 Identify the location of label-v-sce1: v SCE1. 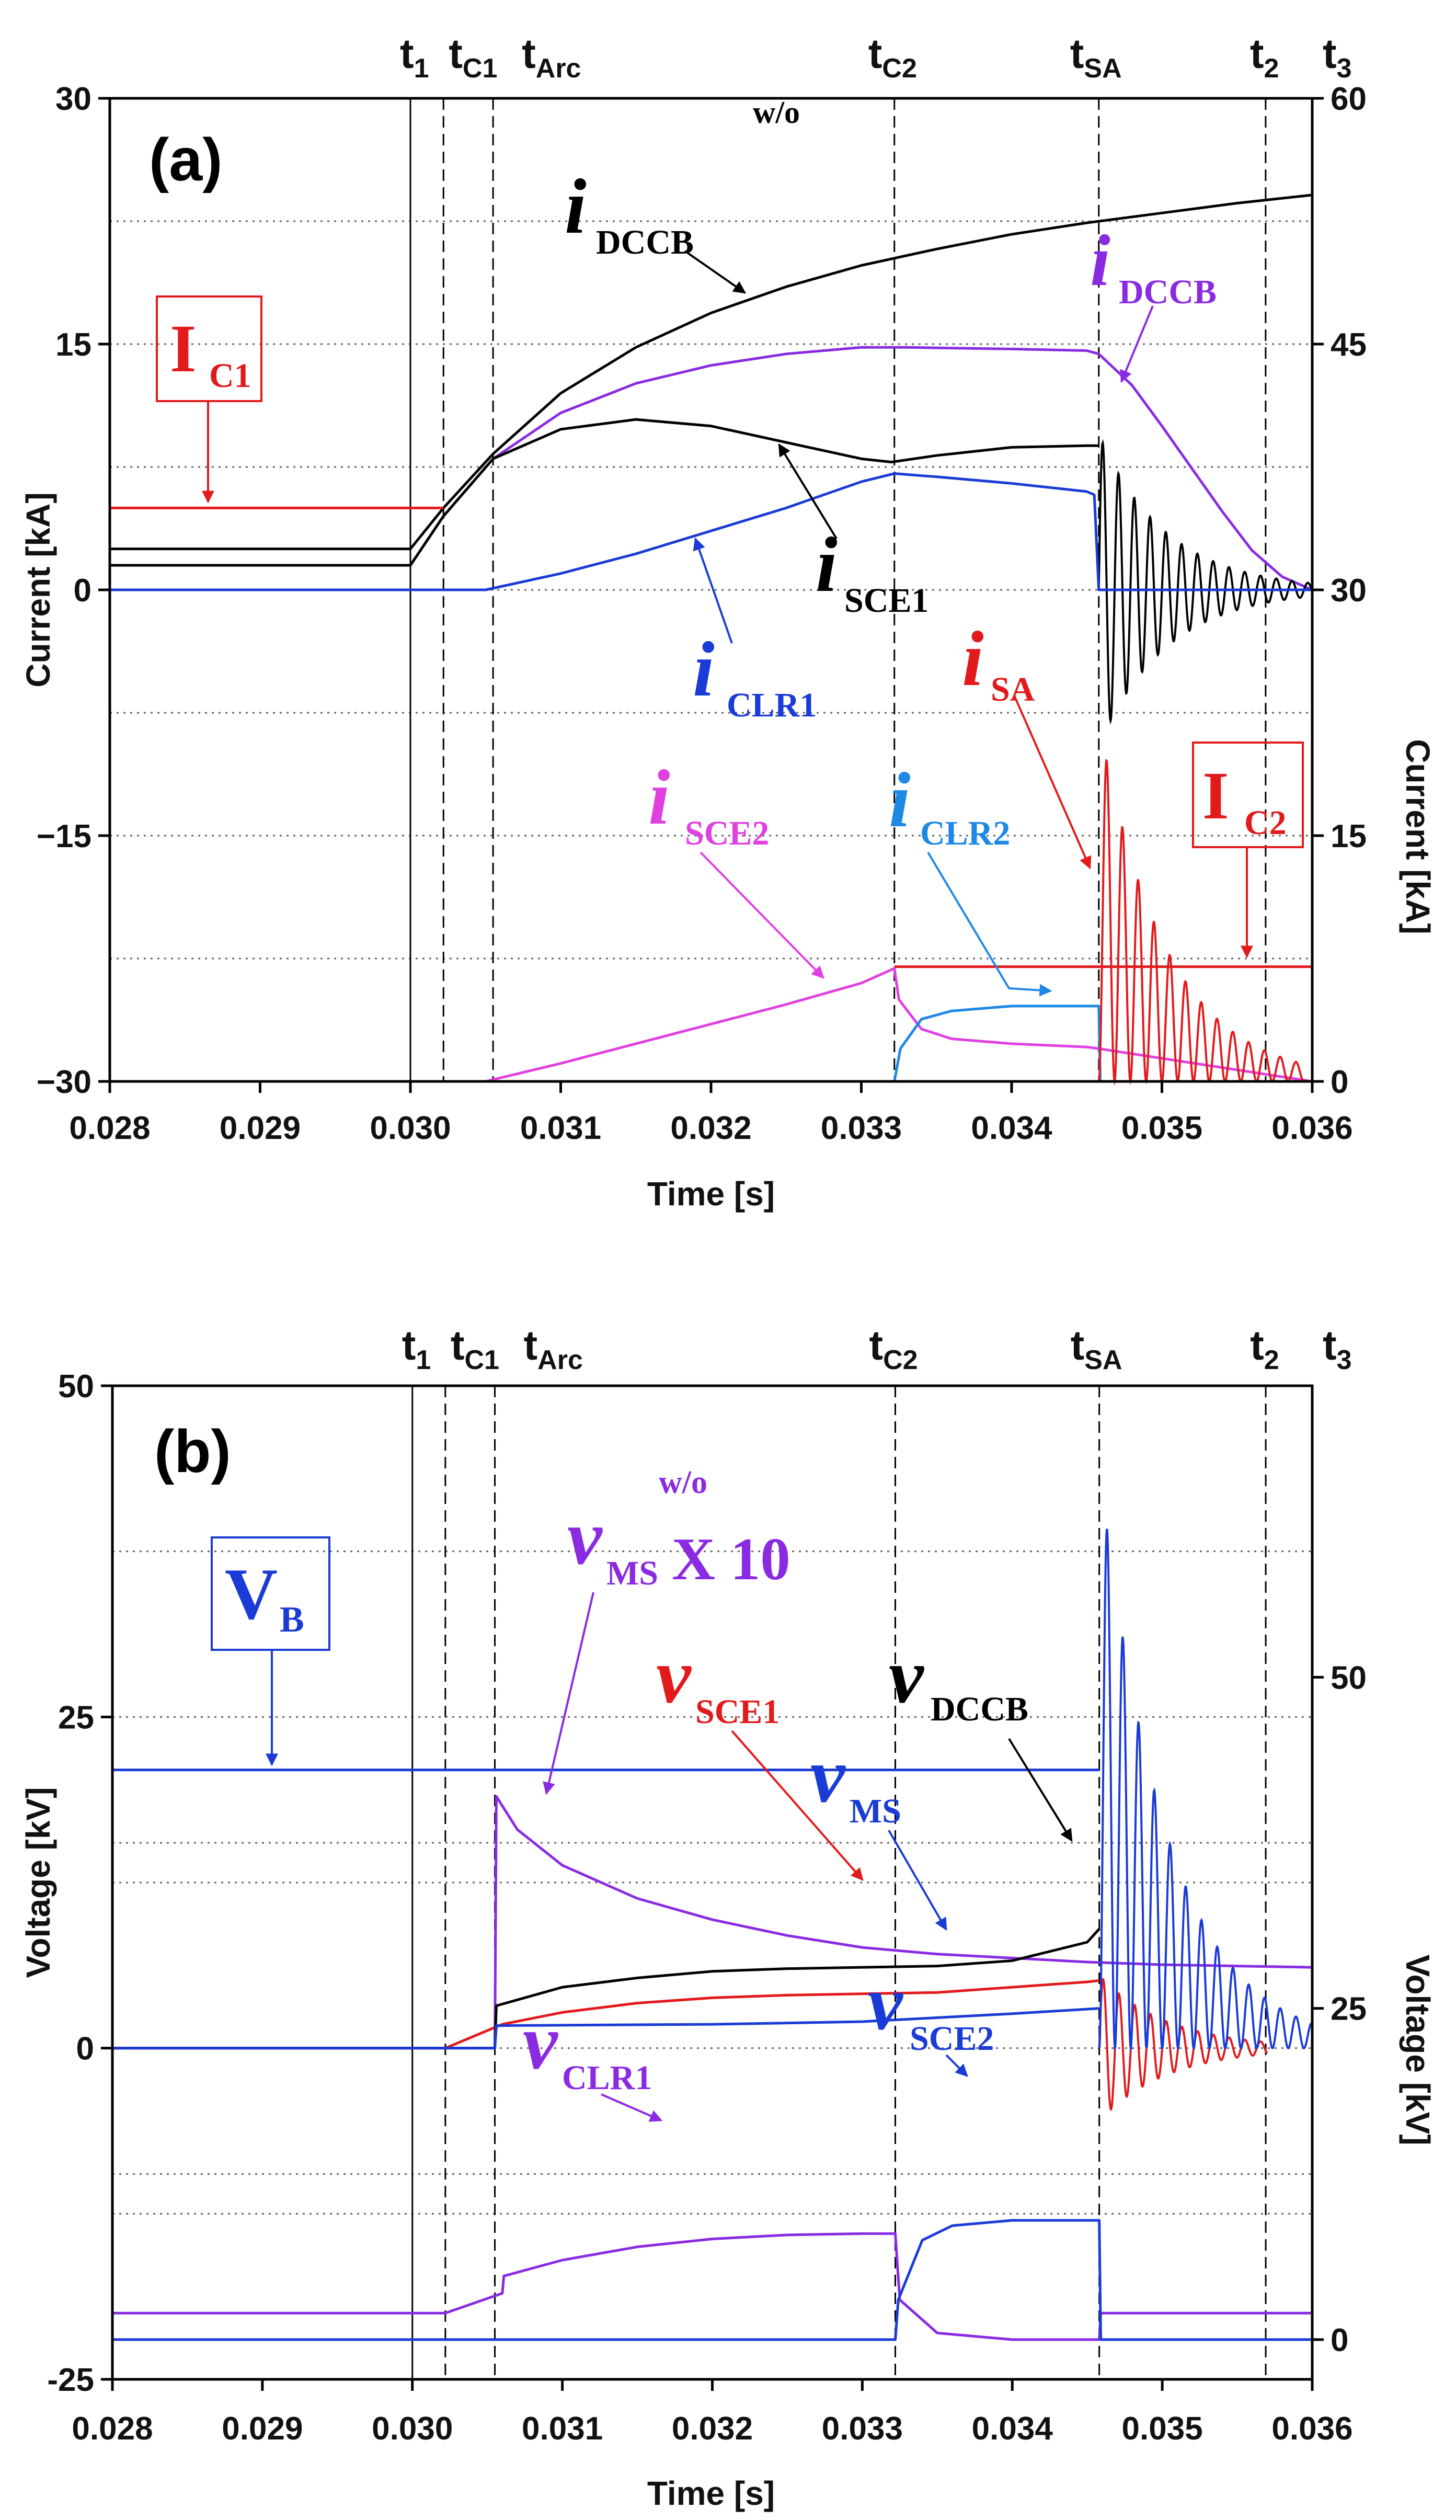
(717, 1682).